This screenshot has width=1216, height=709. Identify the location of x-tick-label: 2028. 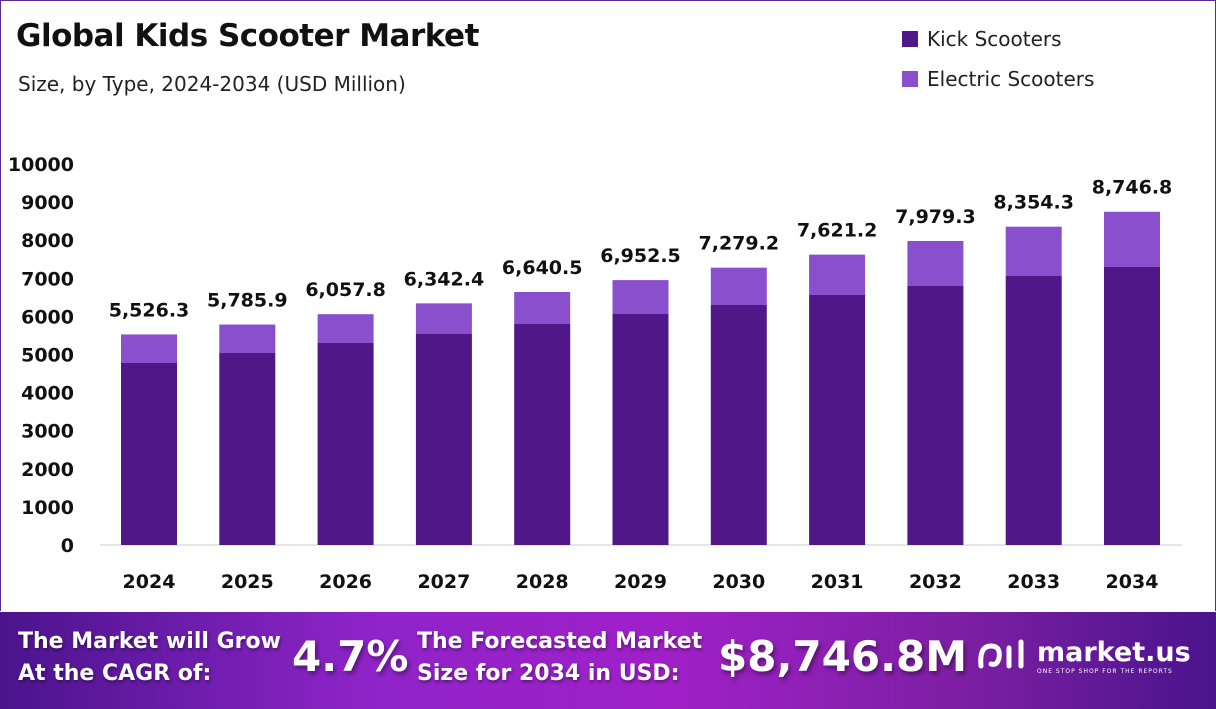
(542, 582).